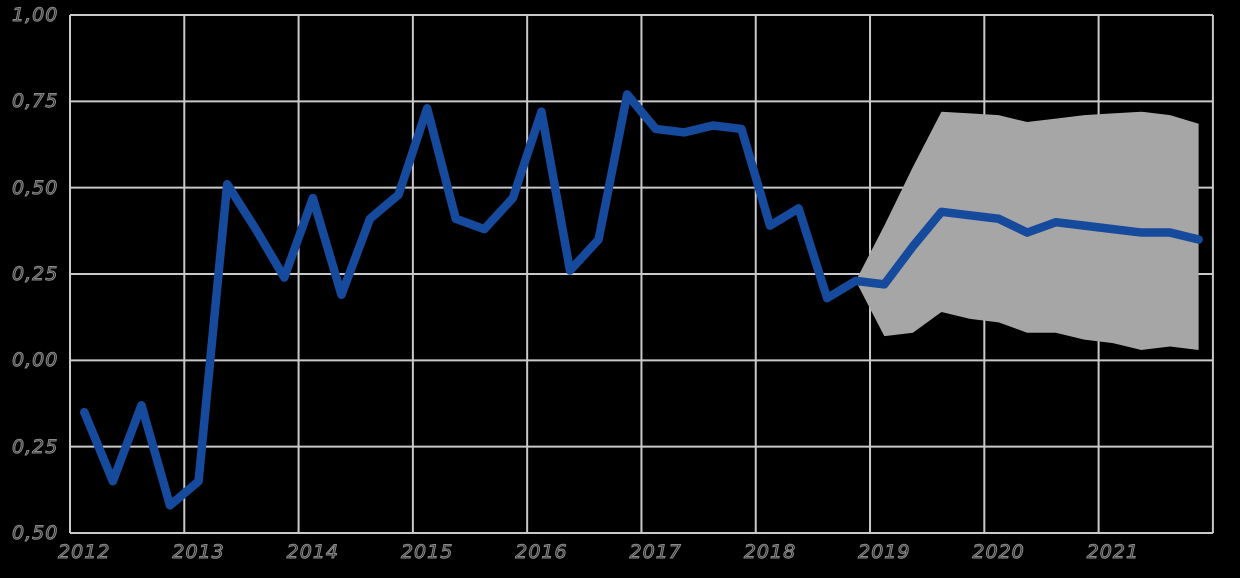 The height and width of the screenshot is (578, 1240). Describe the element at coordinates (541, 552) in the screenshot. I see `x-tick-label: 2016` at that location.